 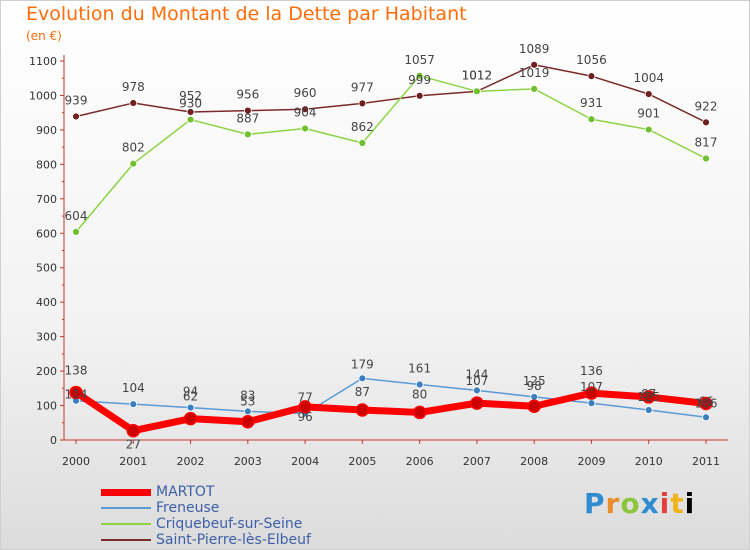 What do you see at coordinates (391, 94) in the screenshot?
I see `series-line-Saint-Pierre-lès-Elbeuf` at bounding box center [391, 94].